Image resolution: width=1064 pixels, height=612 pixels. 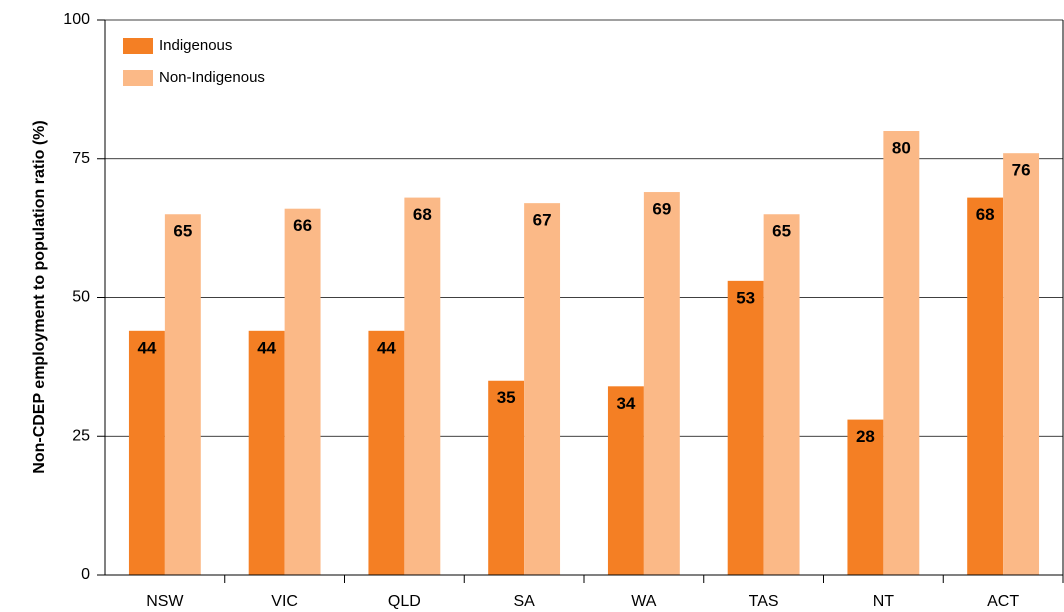 I want to click on x-tick-label: SA, so click(x=524, y=601).